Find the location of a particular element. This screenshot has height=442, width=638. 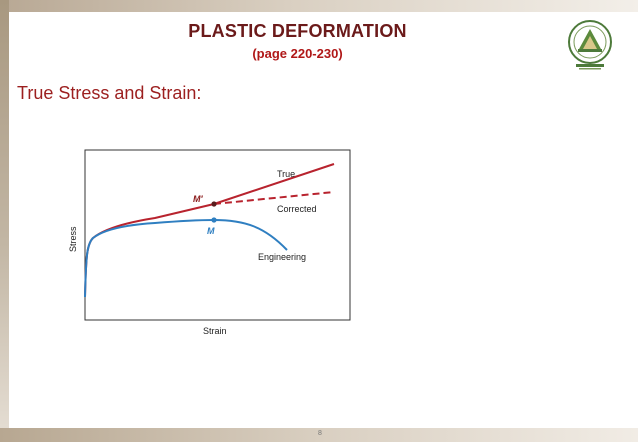

bottom-border-stripe is located at coordinates (319, 435).